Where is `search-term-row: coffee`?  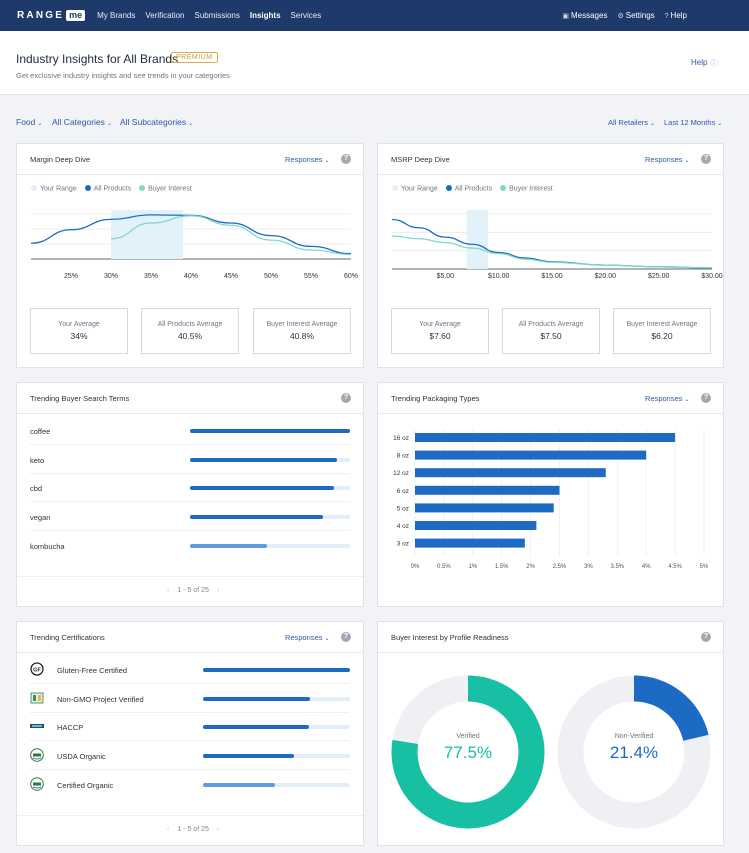 search-term-row: coffee is located at coordinates (190, 437).